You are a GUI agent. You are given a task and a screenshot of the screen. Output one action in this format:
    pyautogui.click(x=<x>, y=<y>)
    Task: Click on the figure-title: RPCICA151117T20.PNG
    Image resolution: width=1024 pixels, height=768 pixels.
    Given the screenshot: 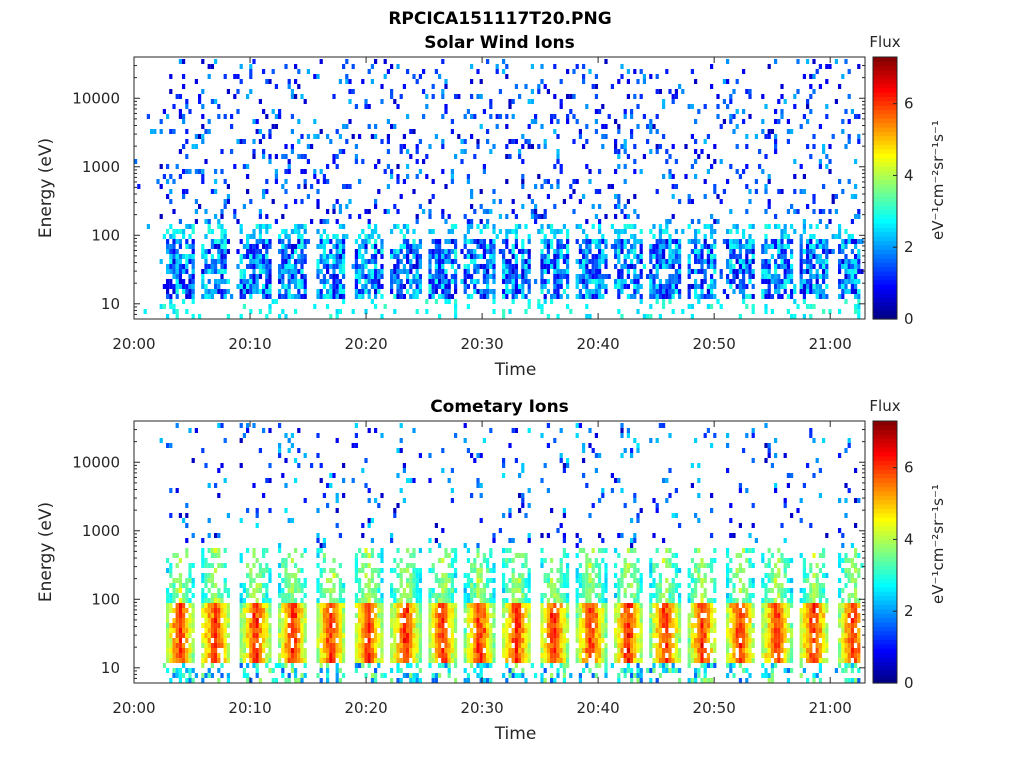 What is the action you would take?
    pyautogui.click(x=499, y=19)
    